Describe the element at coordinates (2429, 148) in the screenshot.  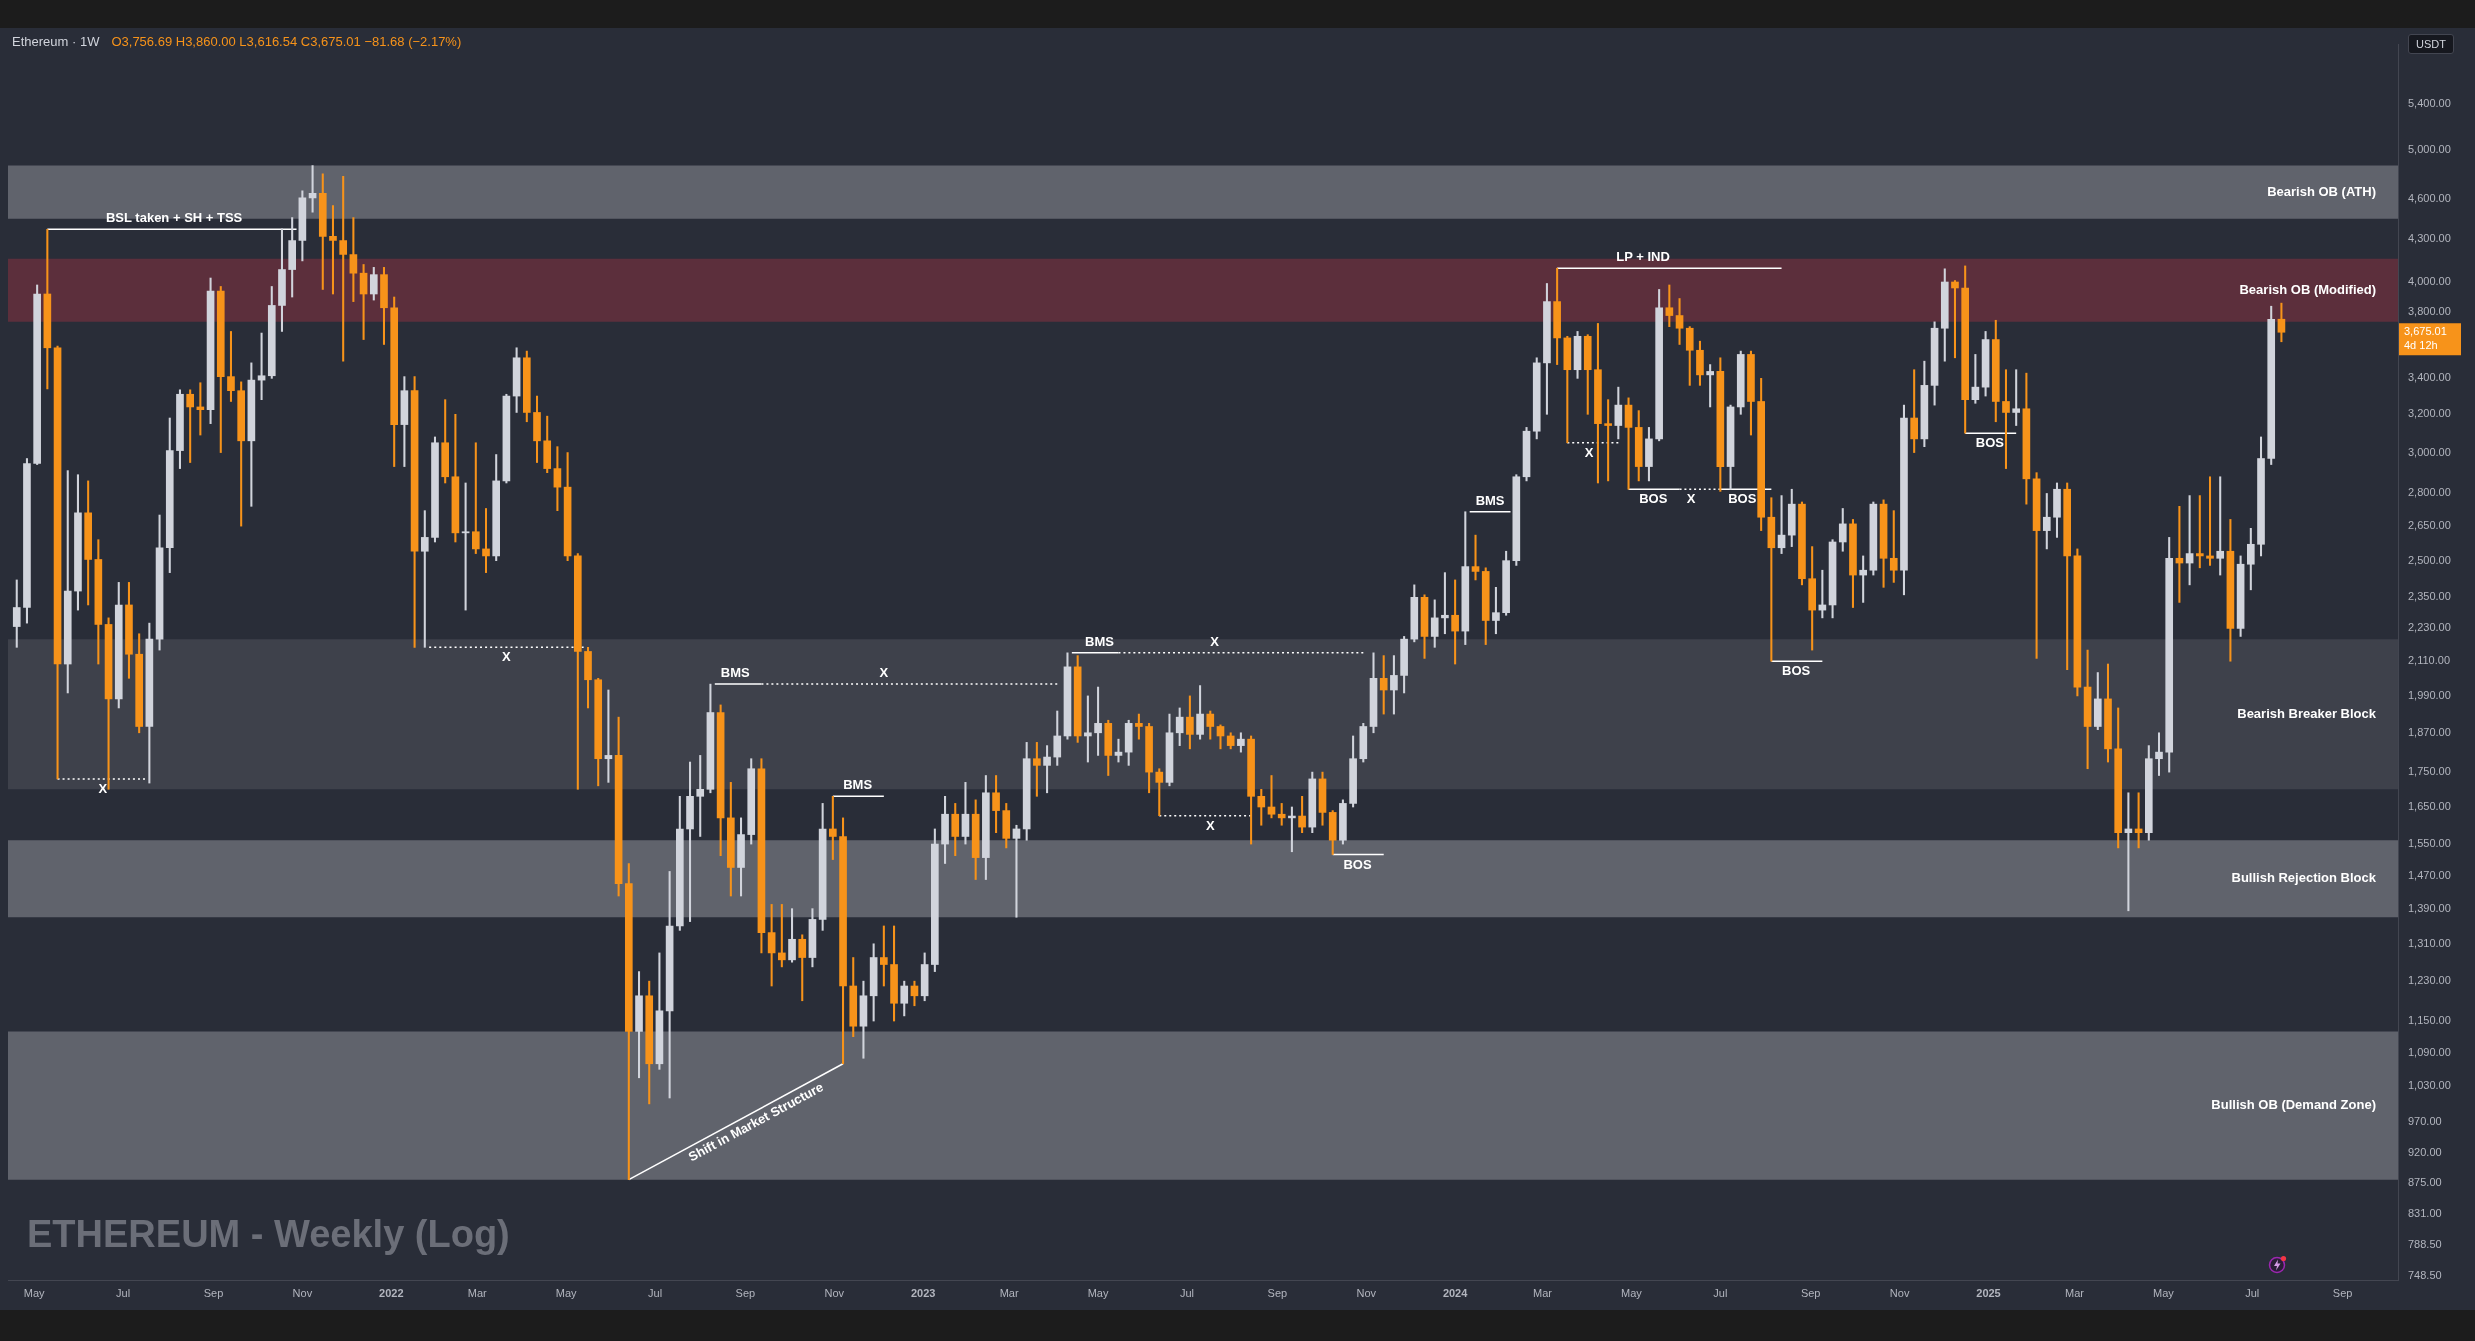
I see `y-tick-label: 5,000.00` at that location.